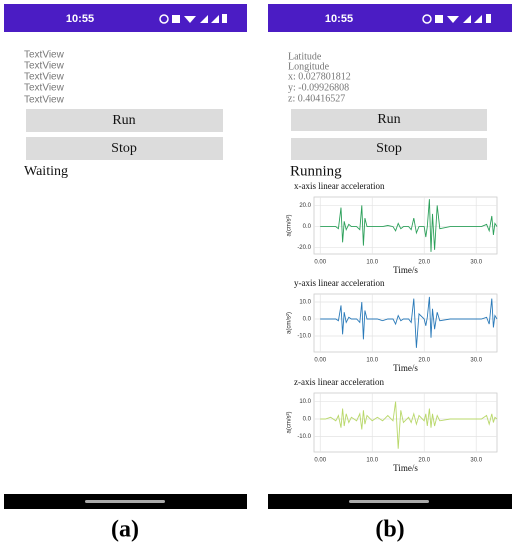  Describe the element at coordinates (316, 98) in the screenshot. I see `location-line: z: 0.40416527` at that location.